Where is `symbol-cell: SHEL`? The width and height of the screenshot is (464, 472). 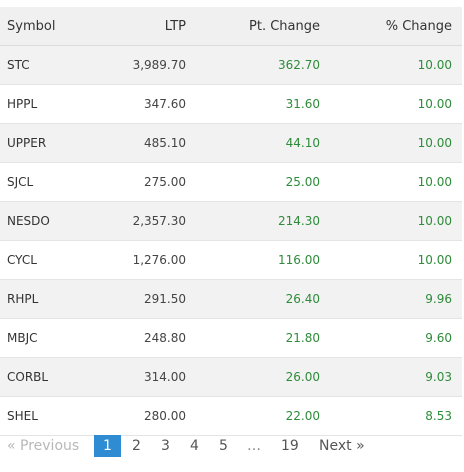 symbol-cell: SHEL is located at coordinates (65, 416).